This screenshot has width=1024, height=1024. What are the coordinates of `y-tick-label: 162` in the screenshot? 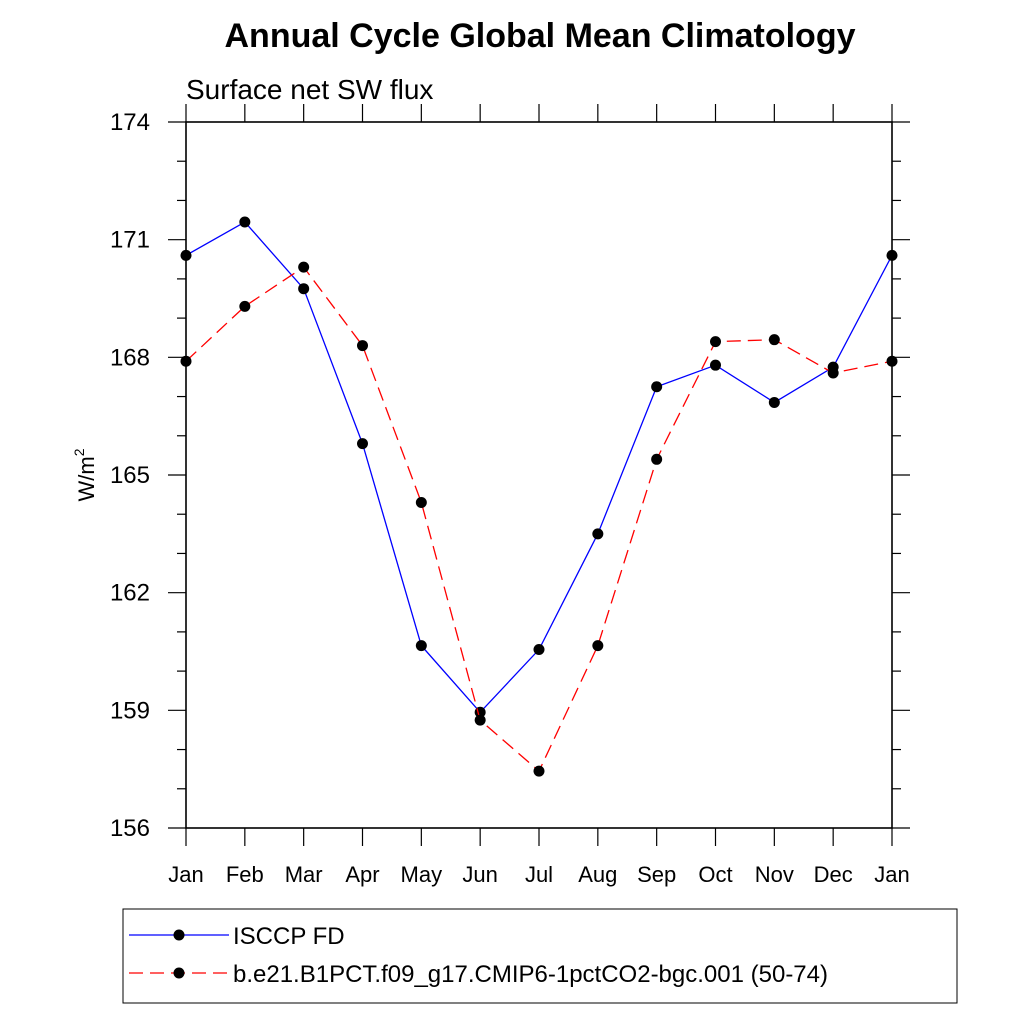 It's located at (130, 593).